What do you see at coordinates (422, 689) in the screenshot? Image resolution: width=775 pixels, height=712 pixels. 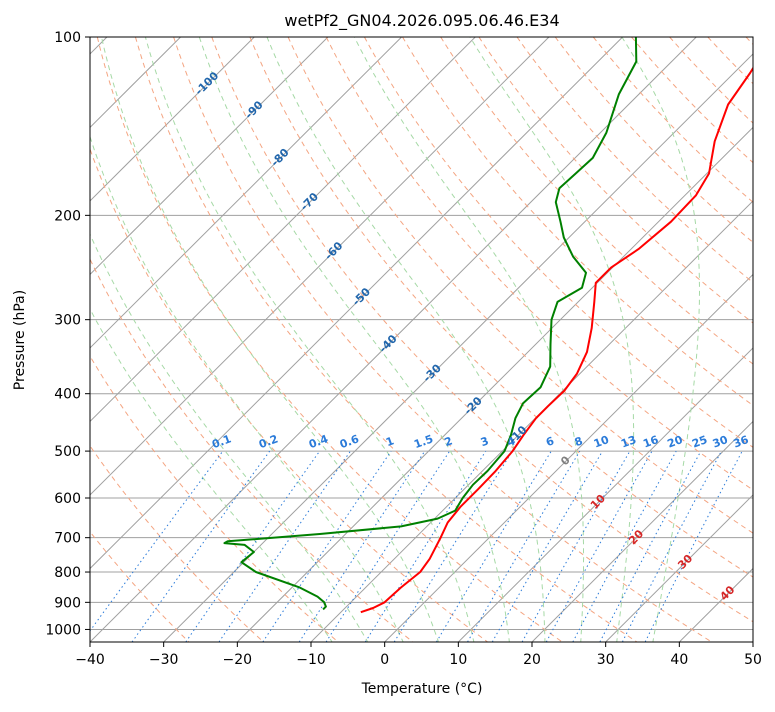 I see `x-axis-label: Temperature (°C)` at bounding box center [422, 689].